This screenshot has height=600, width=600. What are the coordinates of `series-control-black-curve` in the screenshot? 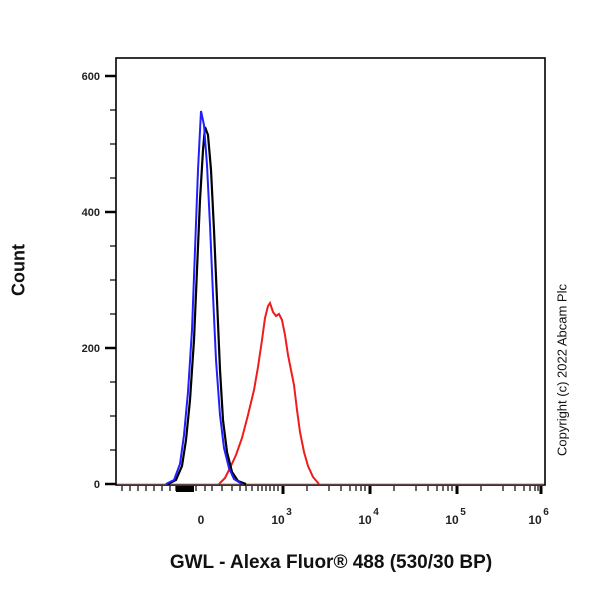 It's located at (207, 306).